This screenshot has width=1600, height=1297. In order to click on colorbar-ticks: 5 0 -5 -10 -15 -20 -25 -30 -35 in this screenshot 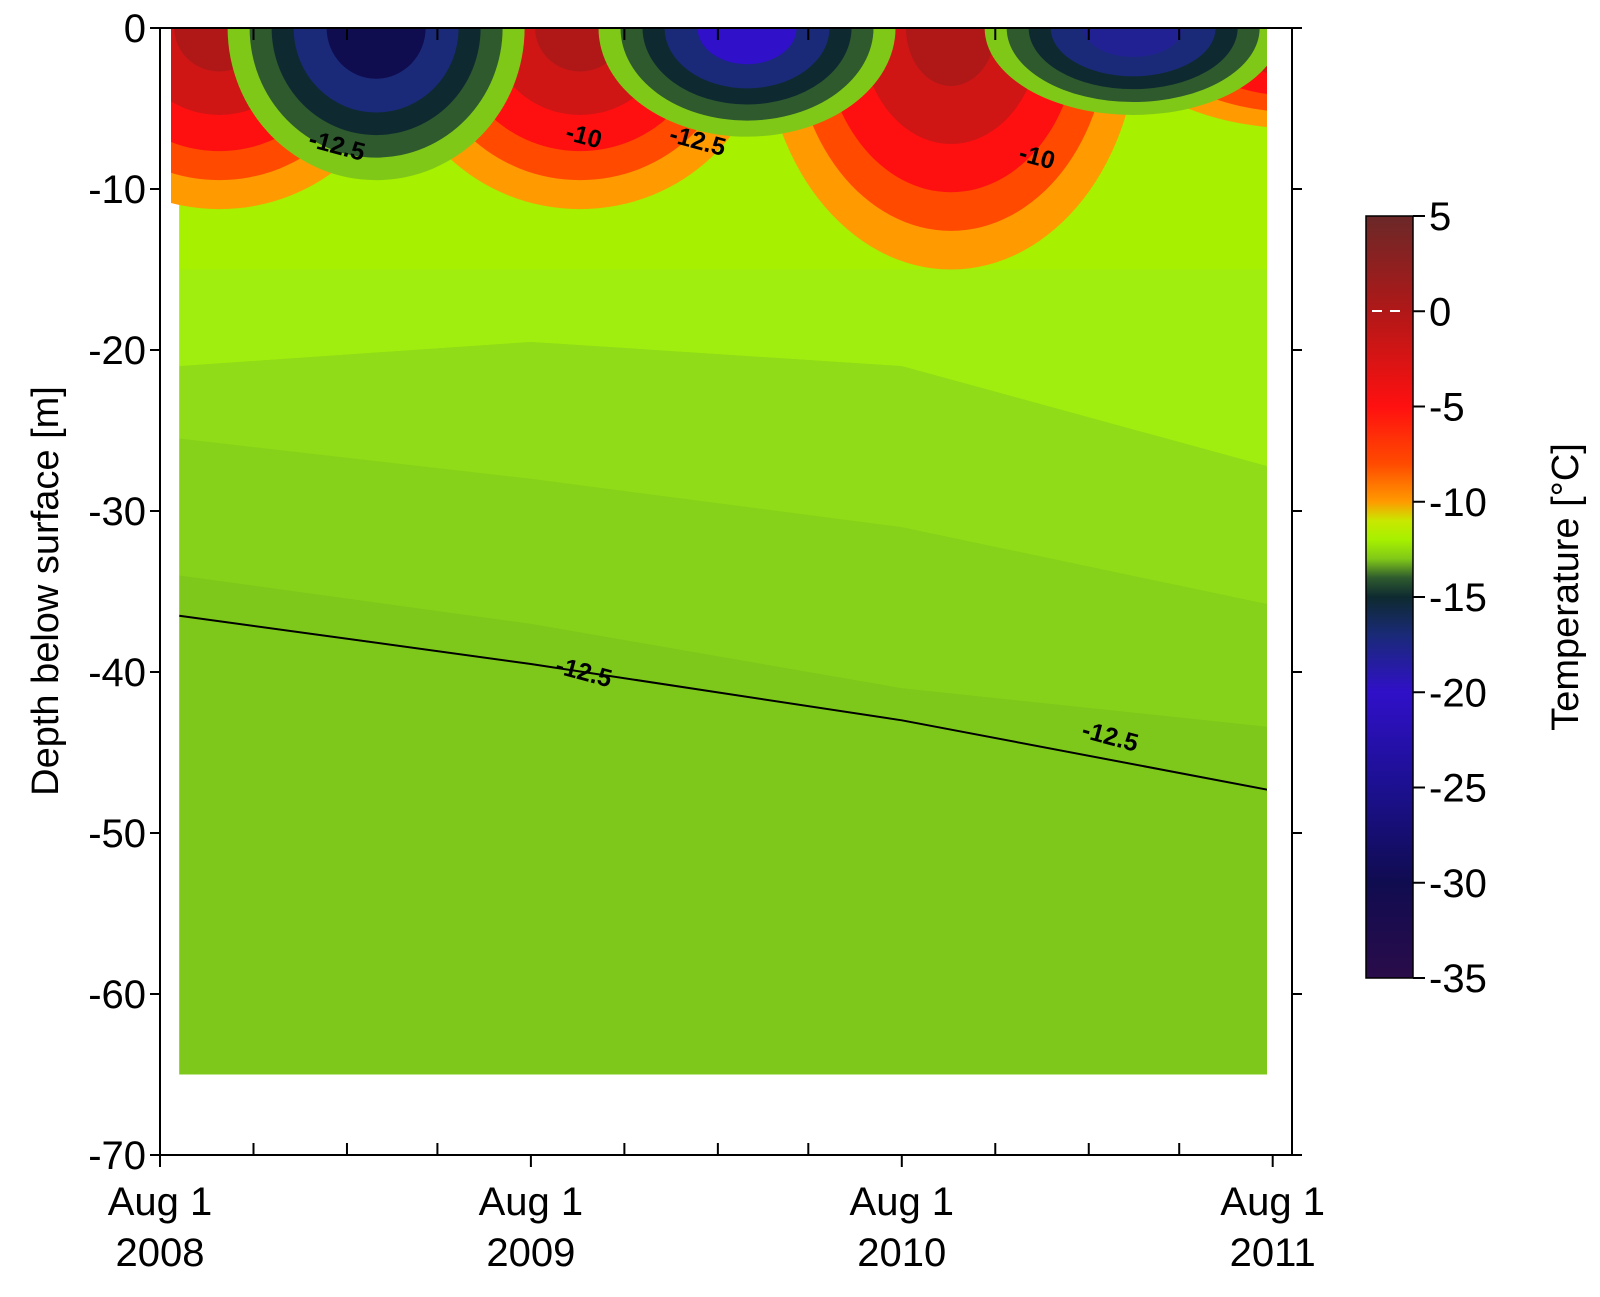, I will do `click(1450, 598)`.